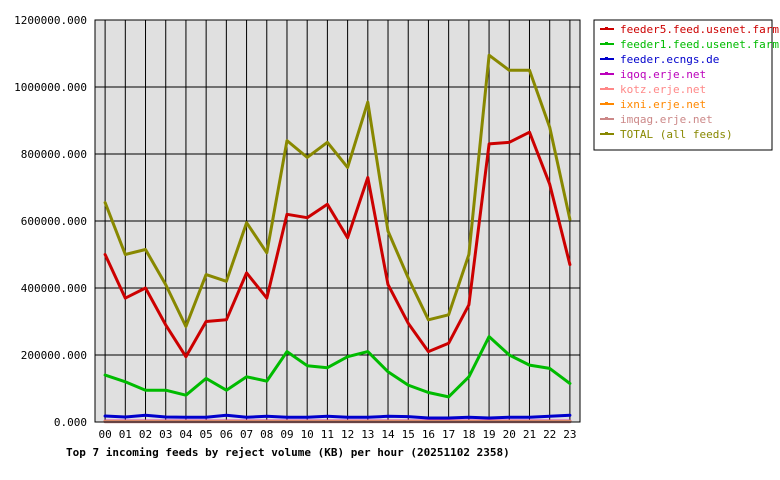 The width and height of the screenshot is (780, 480). What do you see at coordinates (266, 434) in the screenshot?
I see `x-tick-label: 08` at bounding box center [266, 434].